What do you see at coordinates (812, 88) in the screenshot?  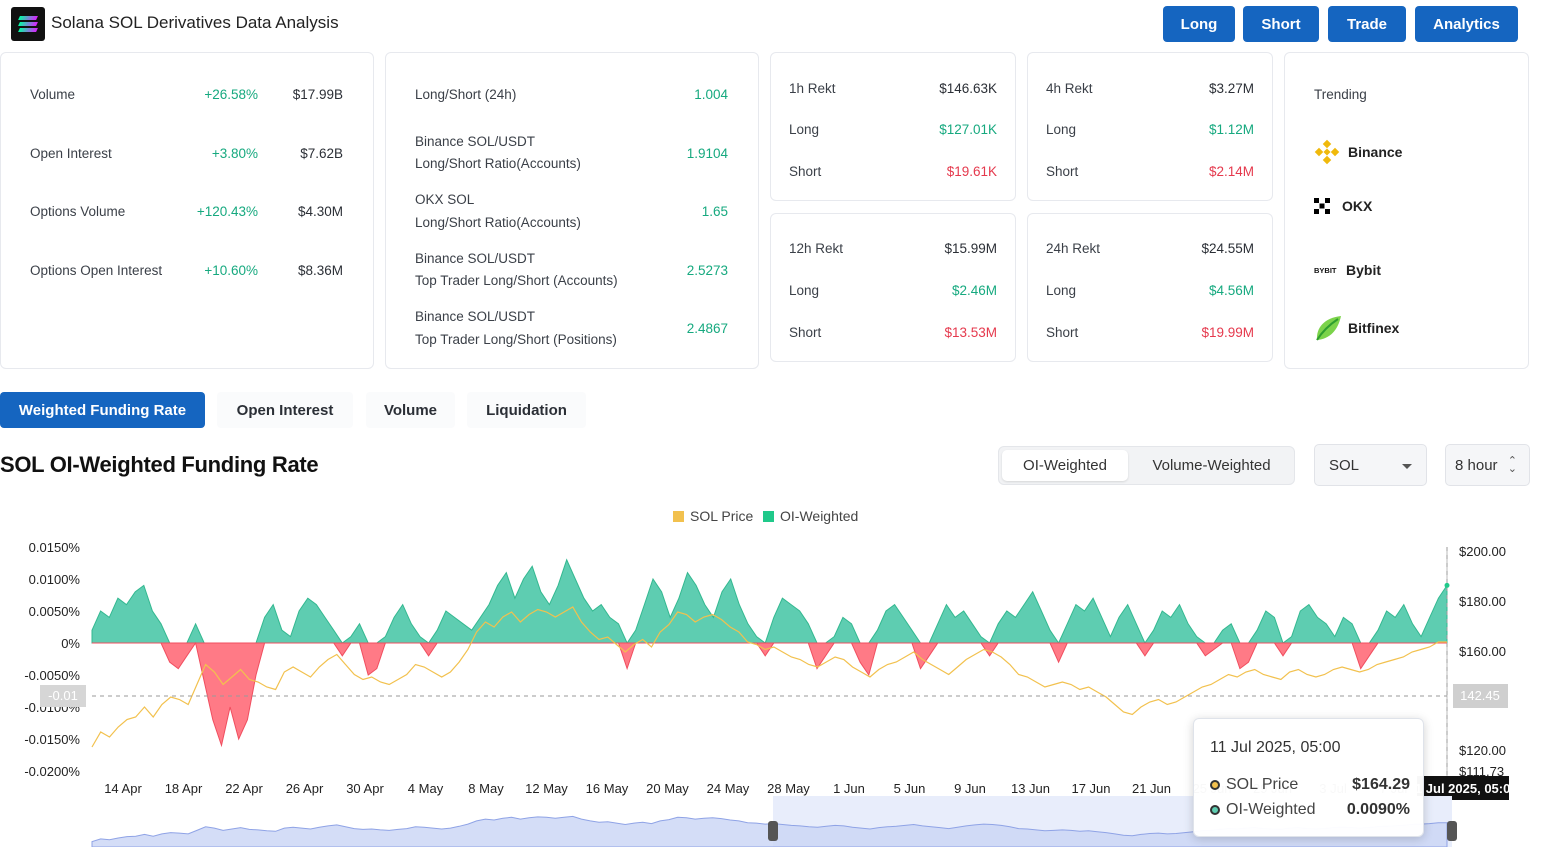 I see `rekt-label: 1h Rekt` at bounding box center [812, 88].